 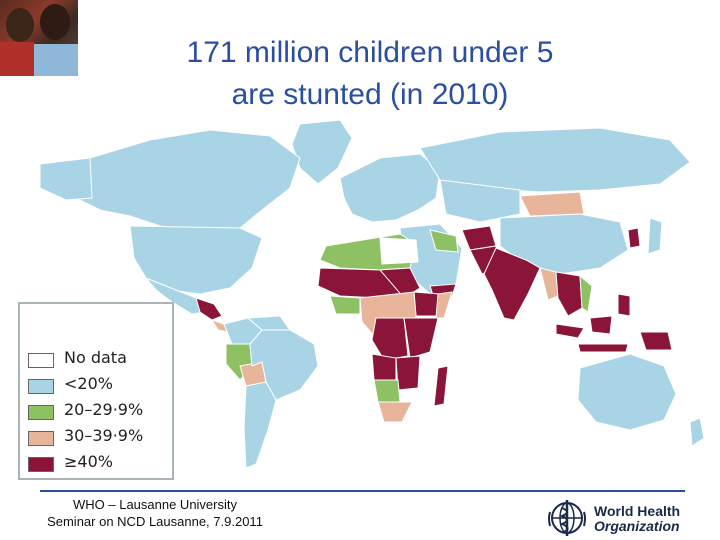 I want to click on region-somalia, so click(x=444, y=305).